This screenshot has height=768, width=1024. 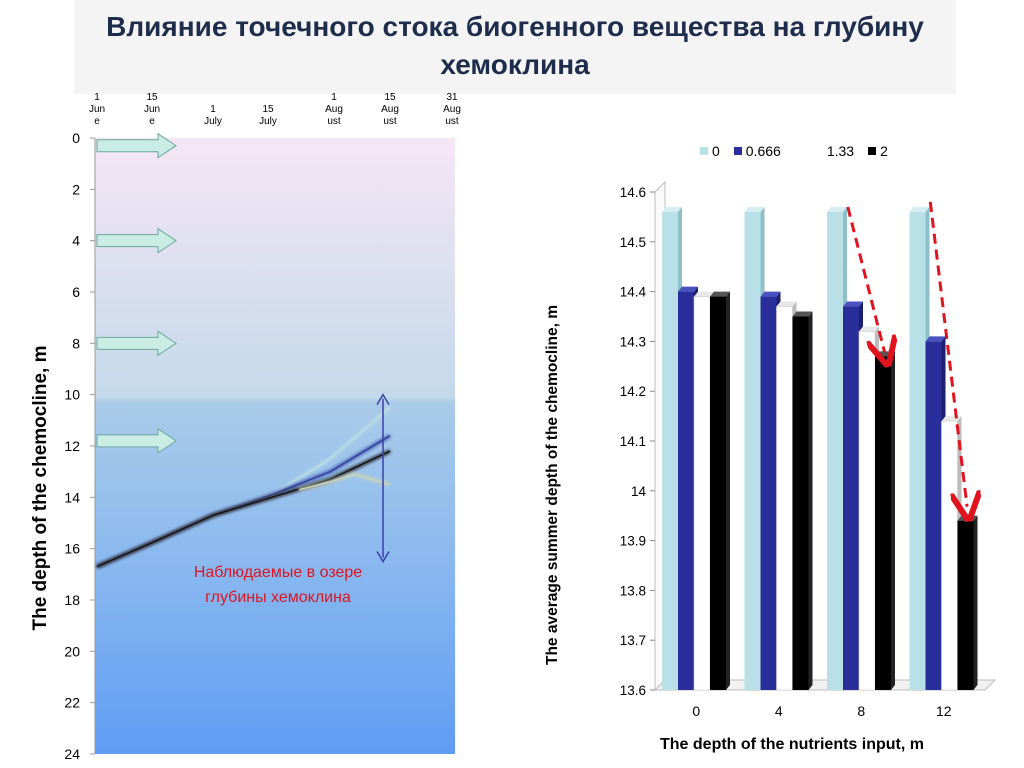 What do you see at coordinates (72, 600) in the screenshot?
I see `y-tick-label: 18` at bounding box center [72, 600].